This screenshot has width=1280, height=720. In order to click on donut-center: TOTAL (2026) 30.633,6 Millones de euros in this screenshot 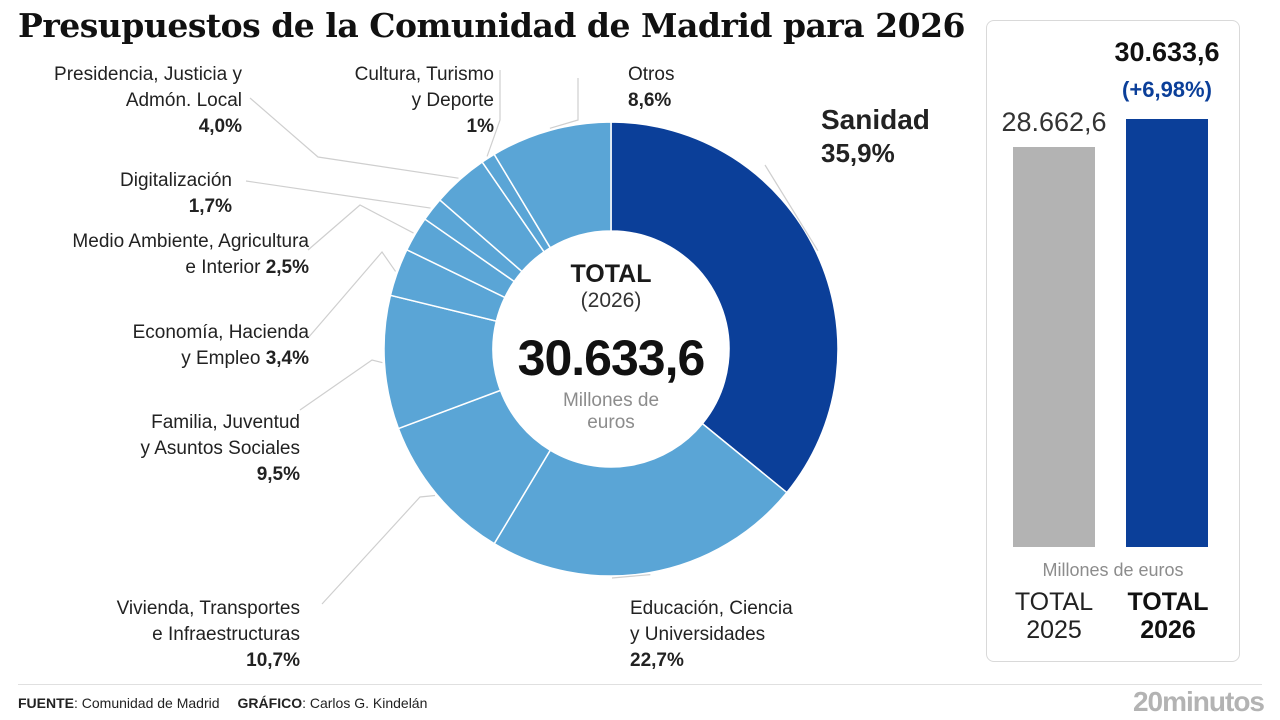, I will do `click(611, 347)`.